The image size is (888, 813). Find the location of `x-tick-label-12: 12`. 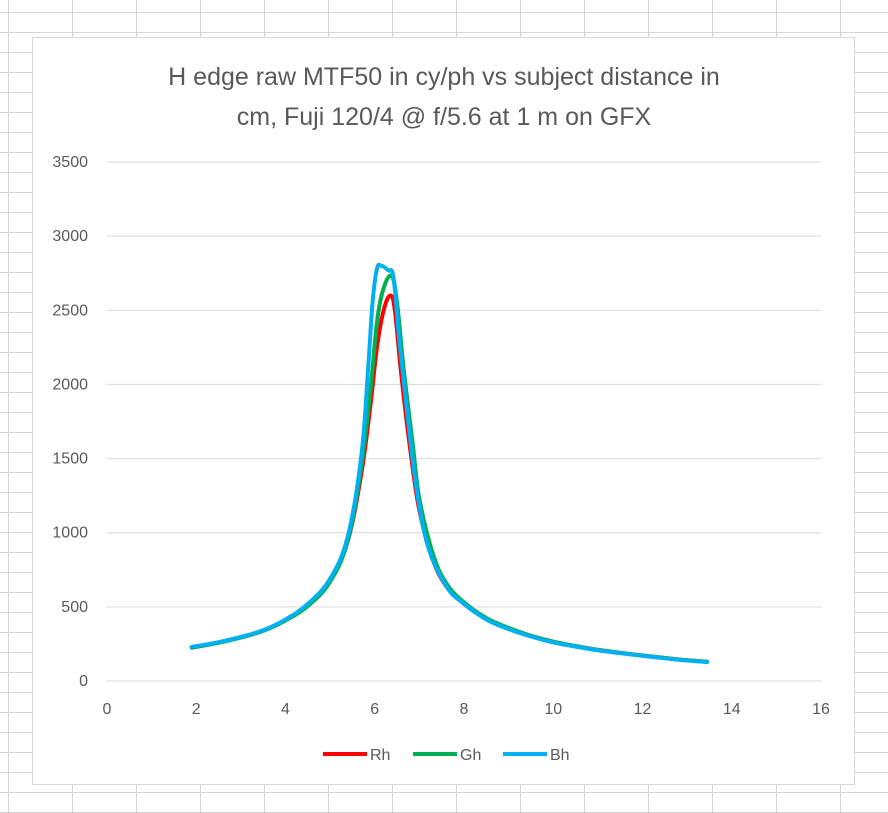

x-tick-label-12: 12 is located at coordinates (643, 709).